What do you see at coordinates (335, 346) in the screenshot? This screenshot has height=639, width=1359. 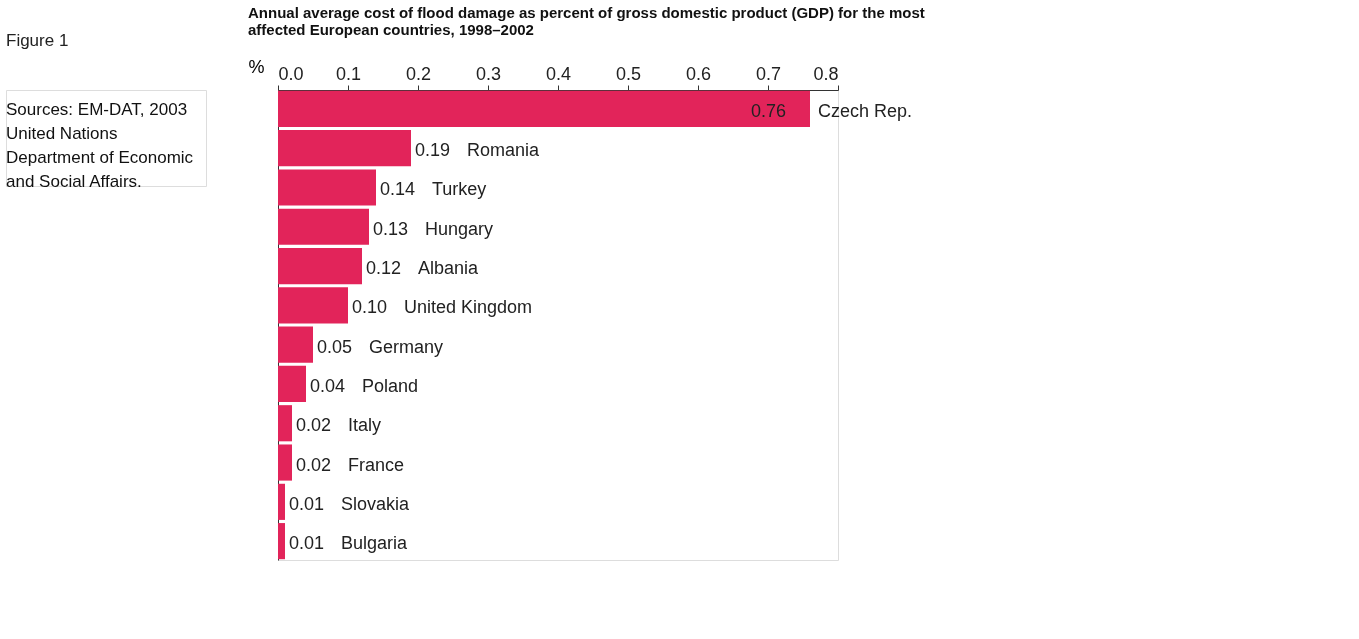 I see `data-label: 0.05` at bounding box center [335, 346].